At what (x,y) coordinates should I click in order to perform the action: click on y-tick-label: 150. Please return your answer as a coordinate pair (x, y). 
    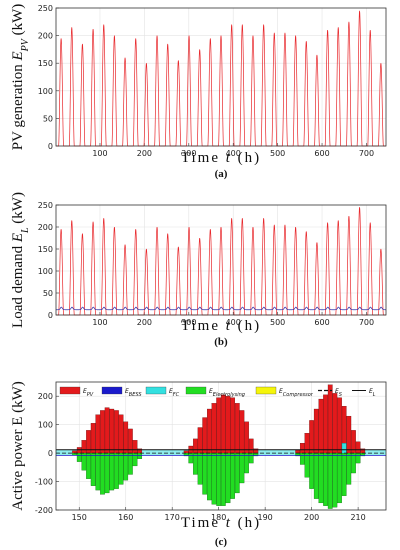
    Looking at the image, I should click on (45, 249).